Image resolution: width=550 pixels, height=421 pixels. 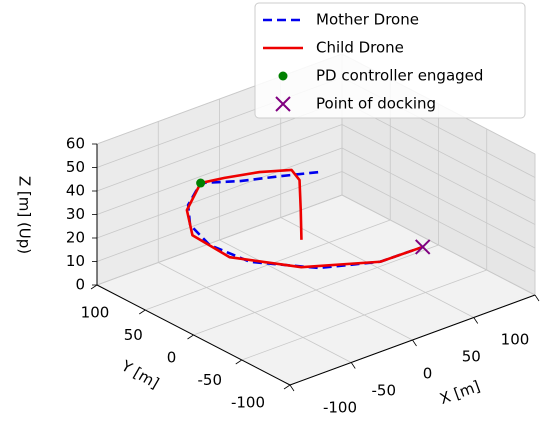 What do you see at coordinates (75, 214) in the screenshot?
I see `z-tick-label: 30` at bounding box center [75, 214].